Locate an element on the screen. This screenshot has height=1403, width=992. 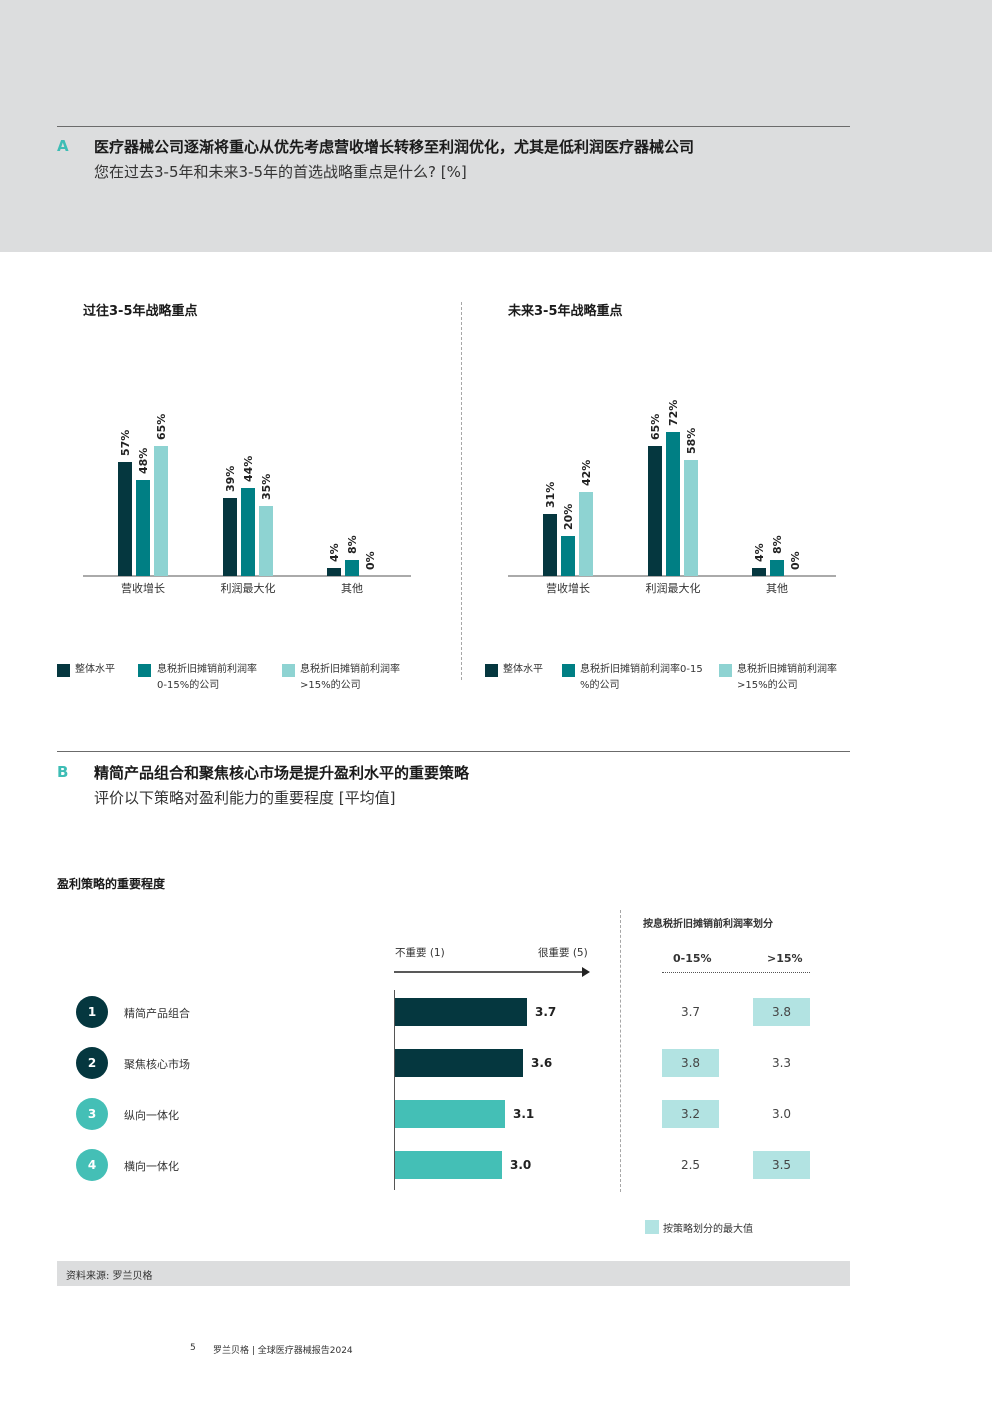
strategy-high-margin-value-3: 3.0 is located at coordinates (781, 1114).